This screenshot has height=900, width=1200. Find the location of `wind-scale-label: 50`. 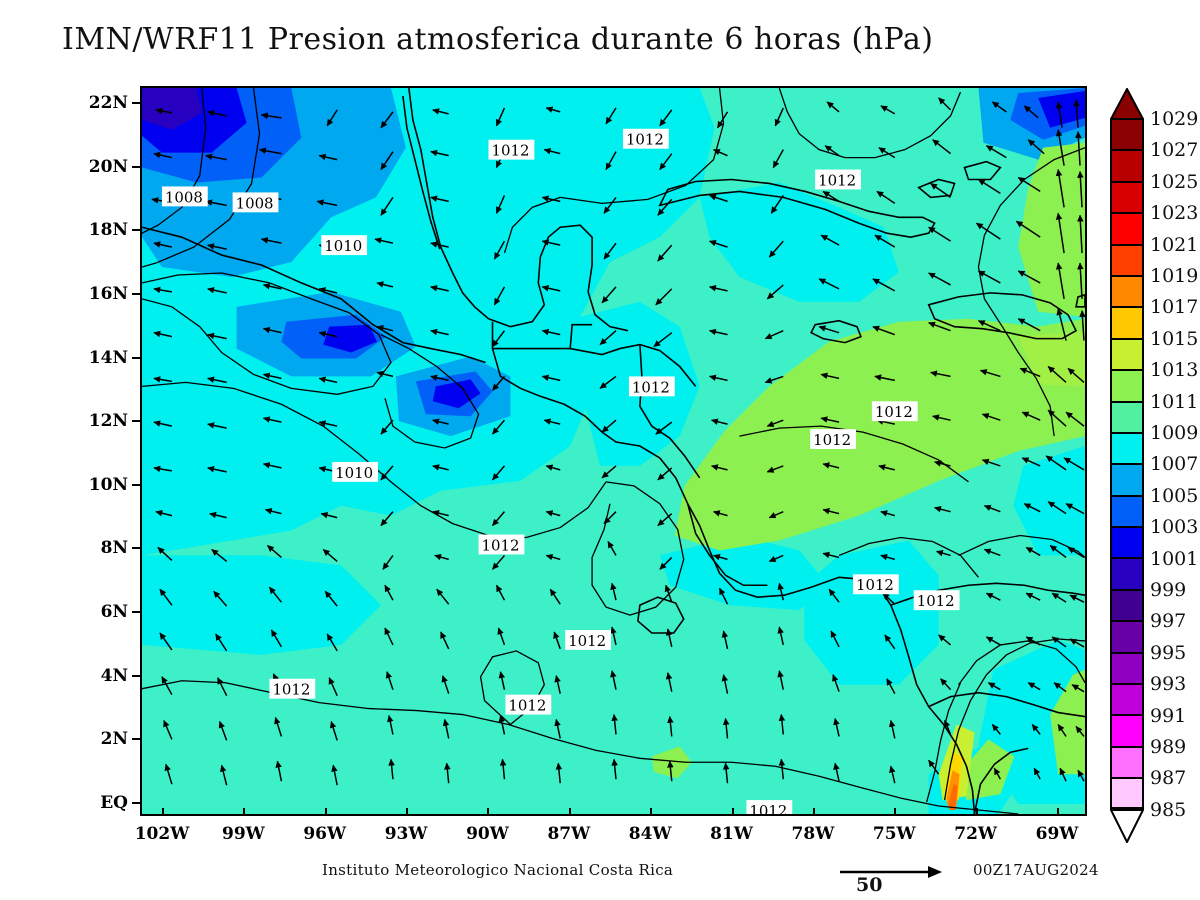

wind-scale-label: 50 is located at coordinates (869, 885).